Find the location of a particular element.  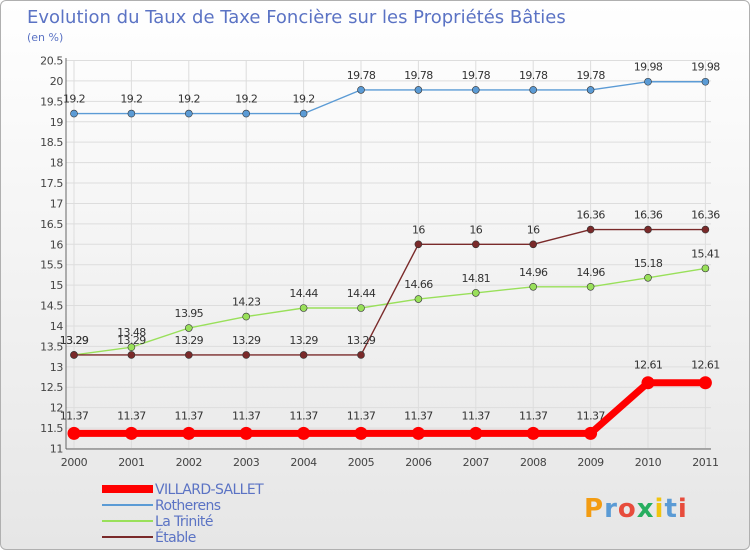

data-label: 13.48 is located at coordinates (131, 332).